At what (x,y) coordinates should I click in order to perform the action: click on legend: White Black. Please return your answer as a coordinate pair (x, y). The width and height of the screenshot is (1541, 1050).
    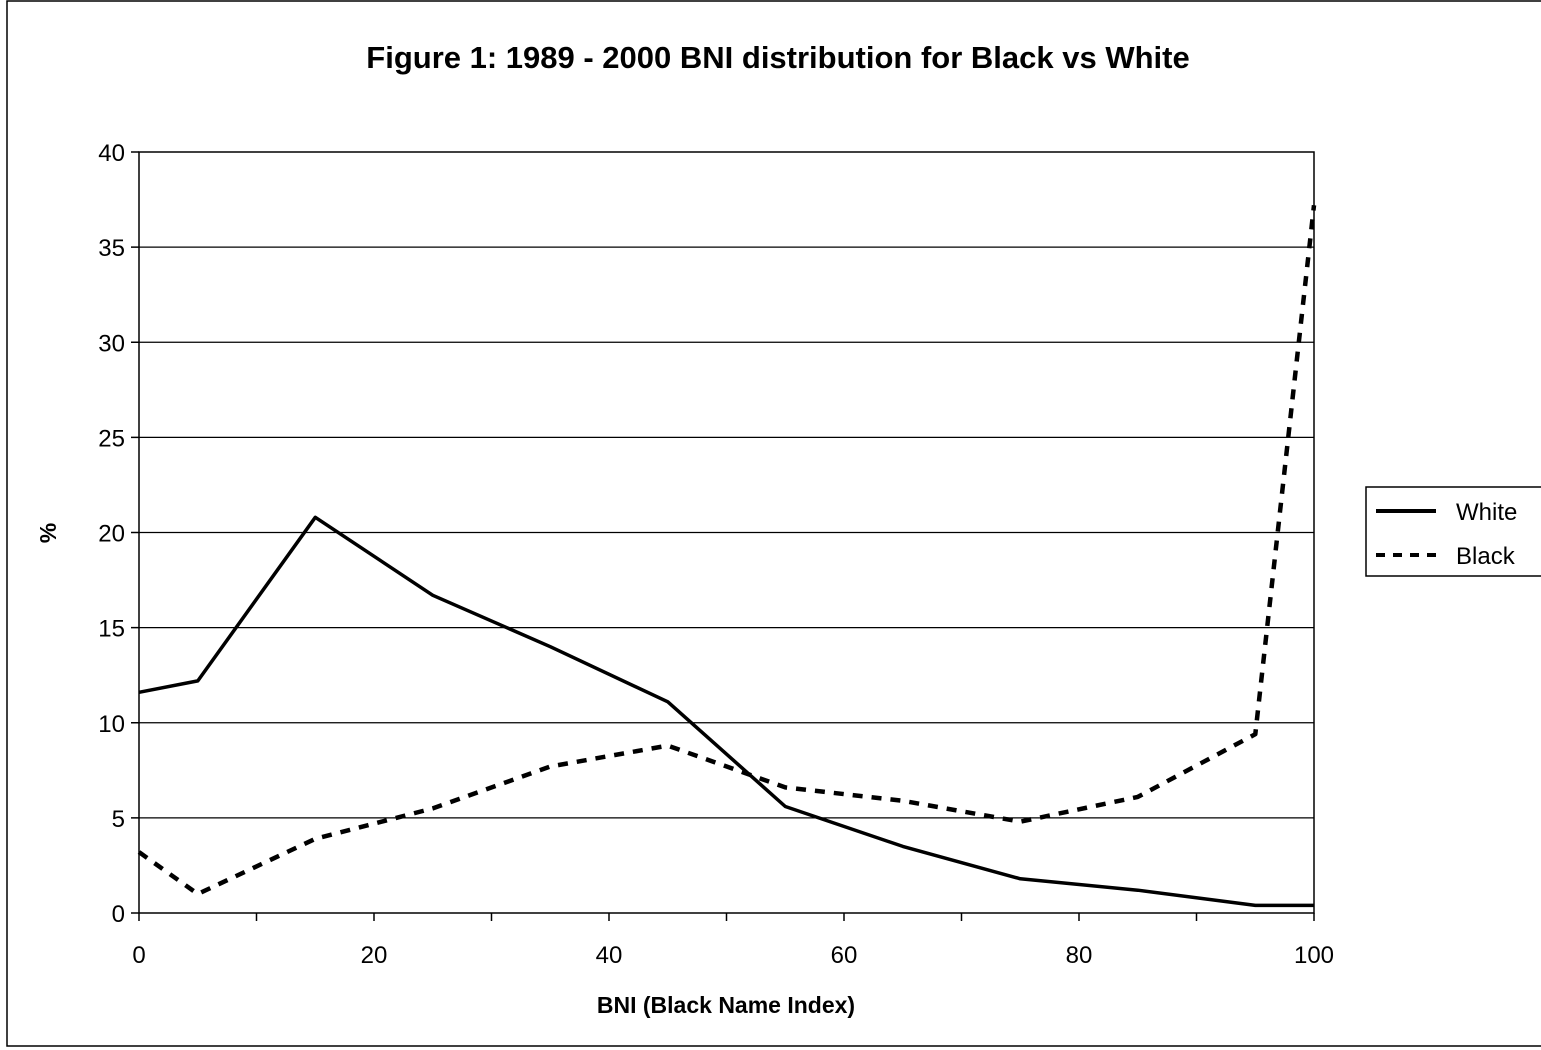
    Looking at the image, I should click on (1453, 531).